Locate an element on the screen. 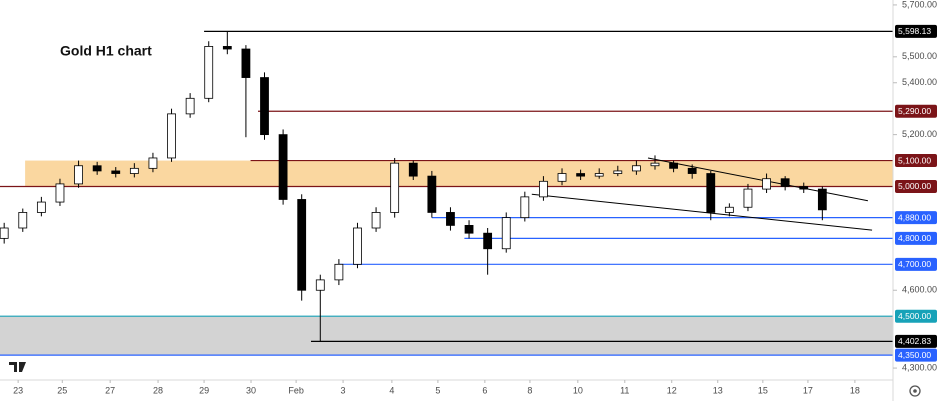 The image size is (940, 401). price-tag-label: 4,500.00 is located at coordinates (914, 316).